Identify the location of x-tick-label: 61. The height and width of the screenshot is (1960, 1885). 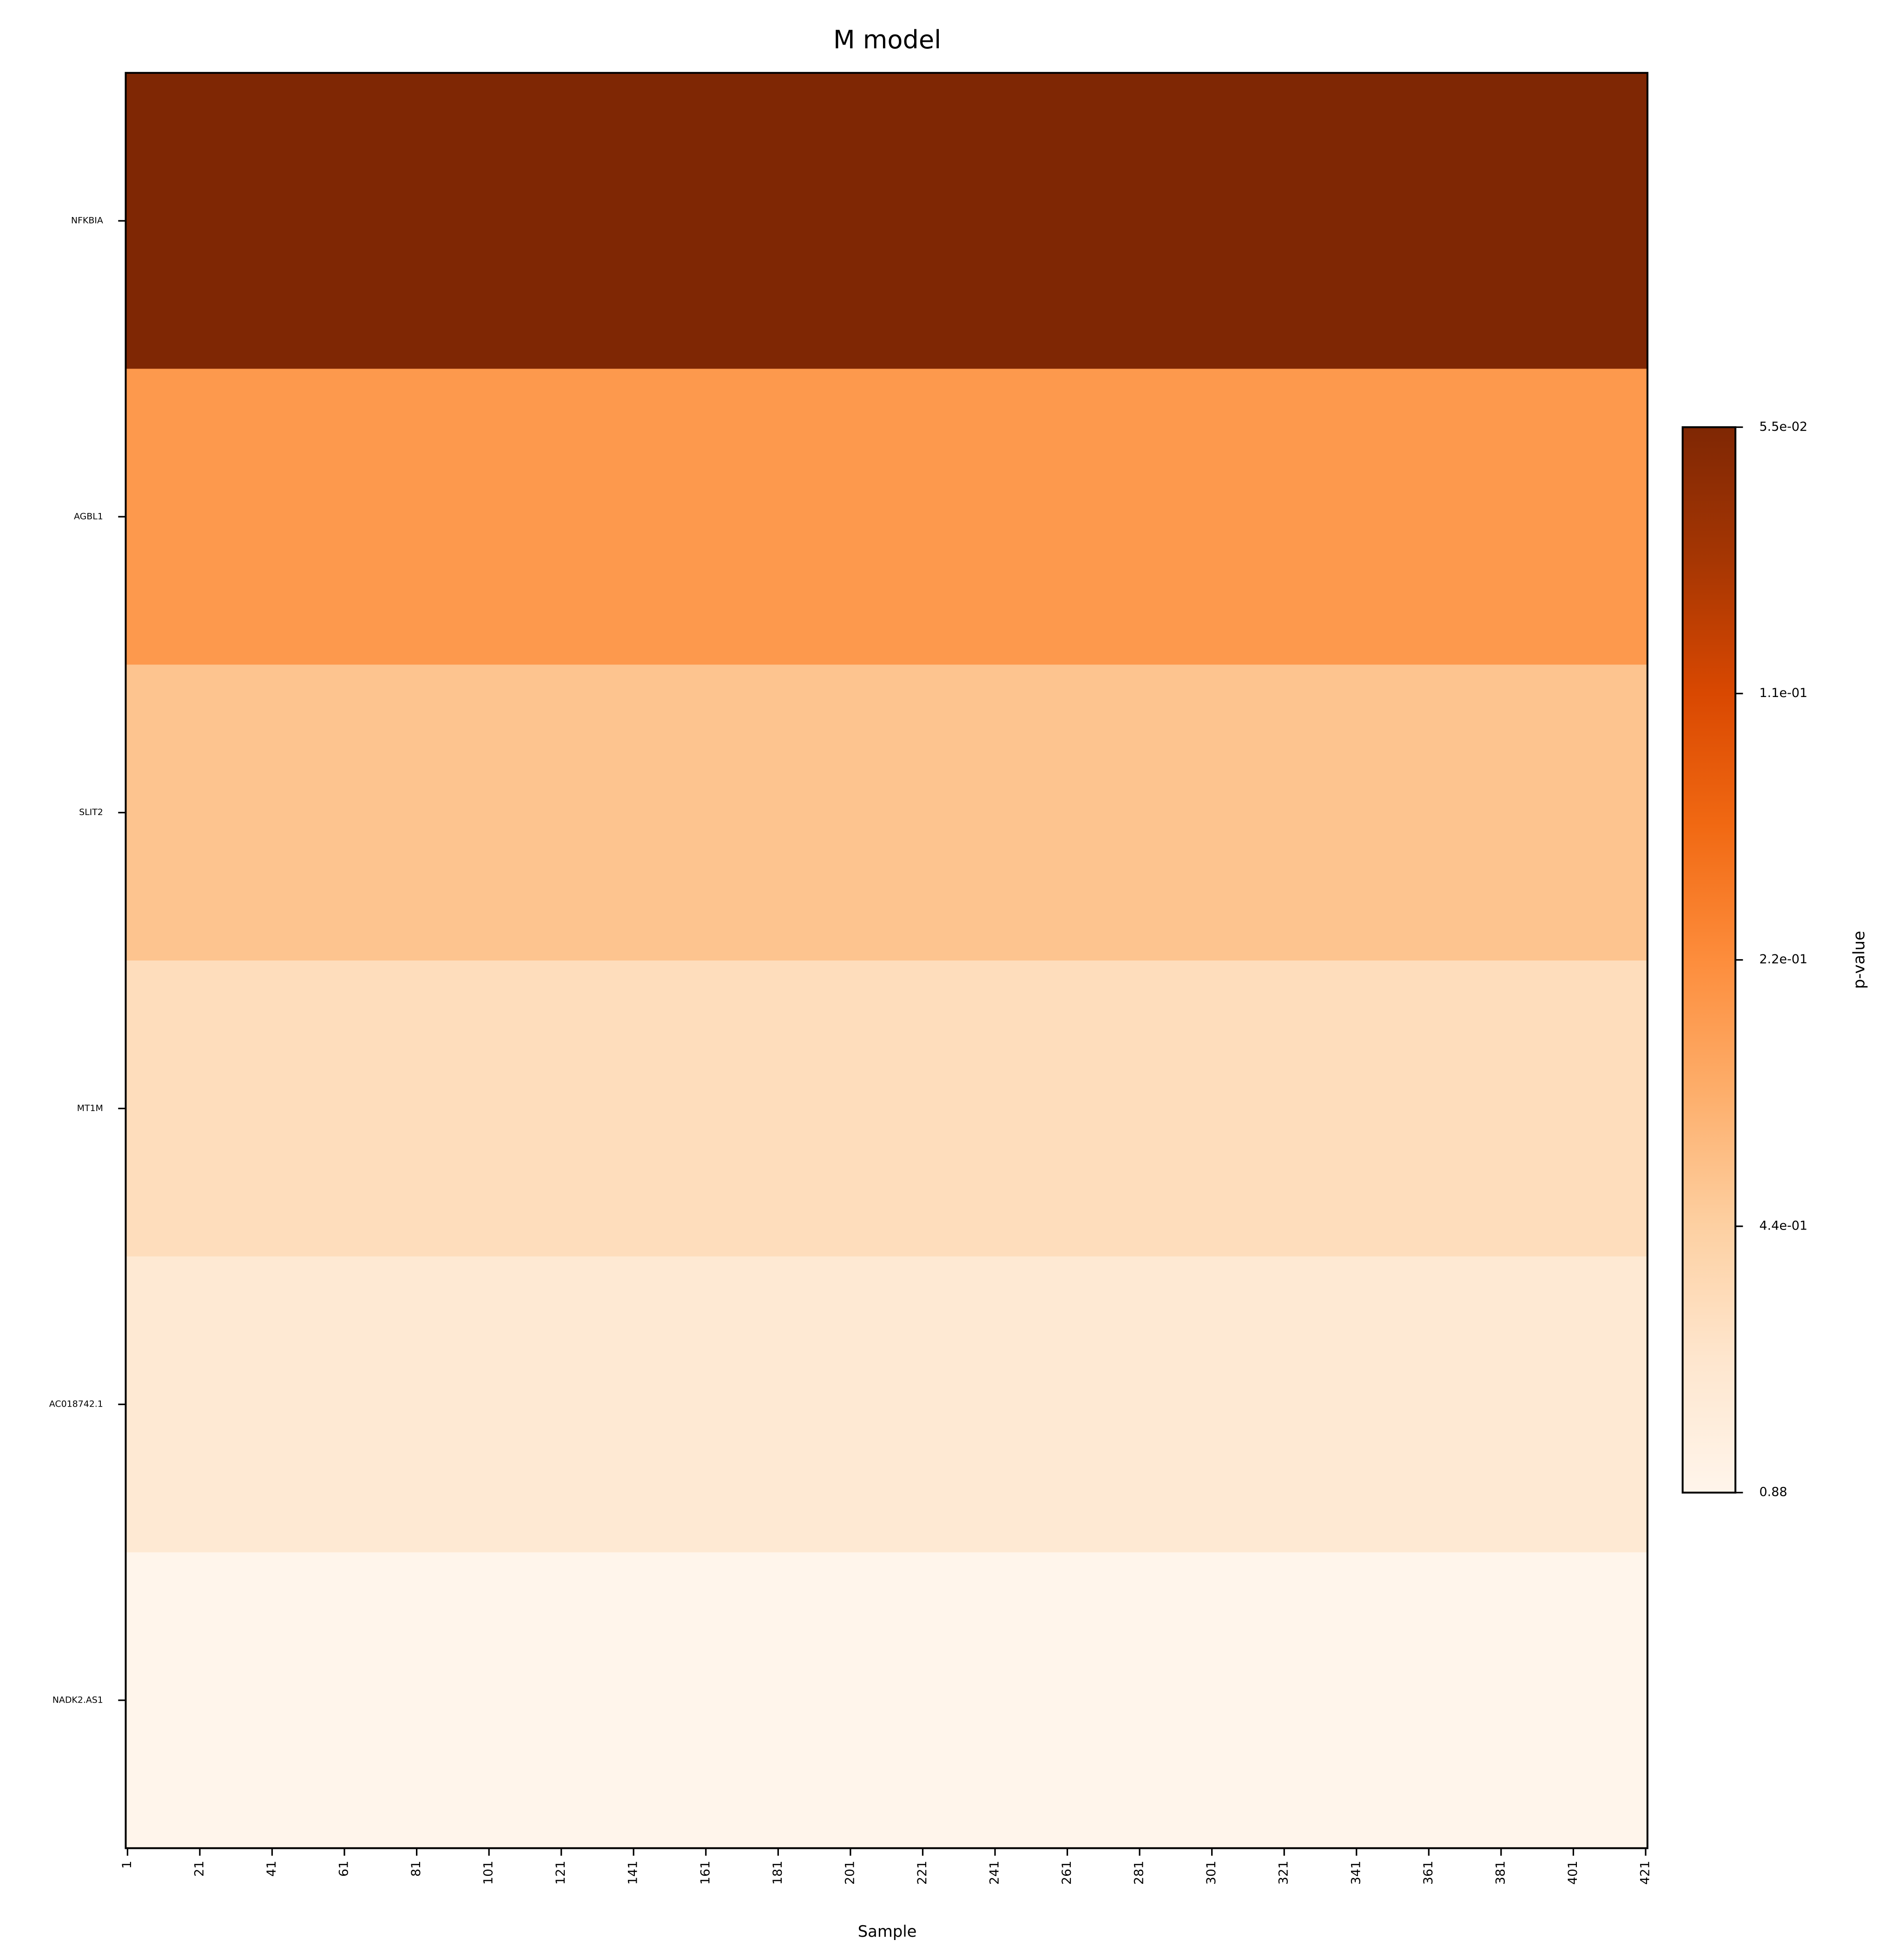
(344, 1868).